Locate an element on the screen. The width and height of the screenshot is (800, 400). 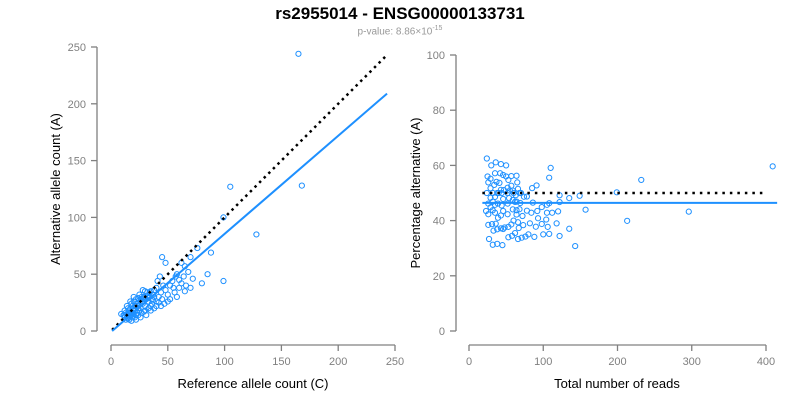
left-x-axis-label: Reference allele count (C) is located at coordinates (252, 383).